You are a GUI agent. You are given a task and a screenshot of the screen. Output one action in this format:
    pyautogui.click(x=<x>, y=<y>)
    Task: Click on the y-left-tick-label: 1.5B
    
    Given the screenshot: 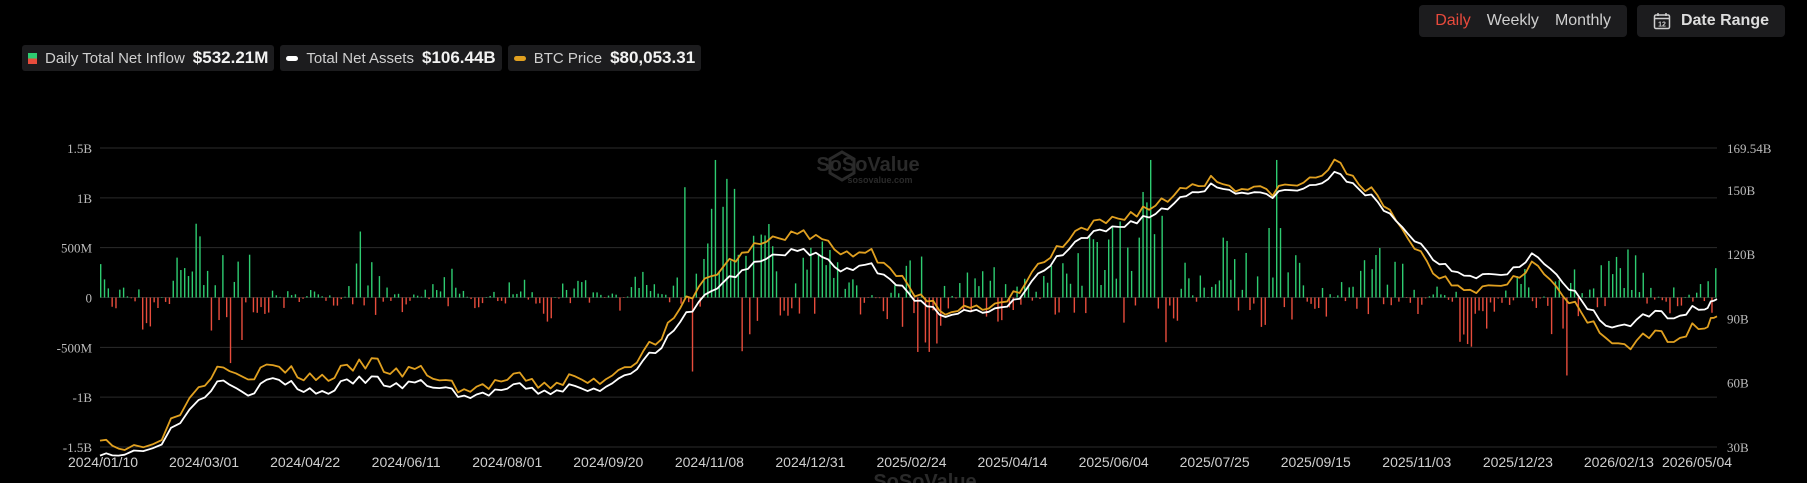 What is the action you would take?
    pyautogui.click(x=79, y=148)
    